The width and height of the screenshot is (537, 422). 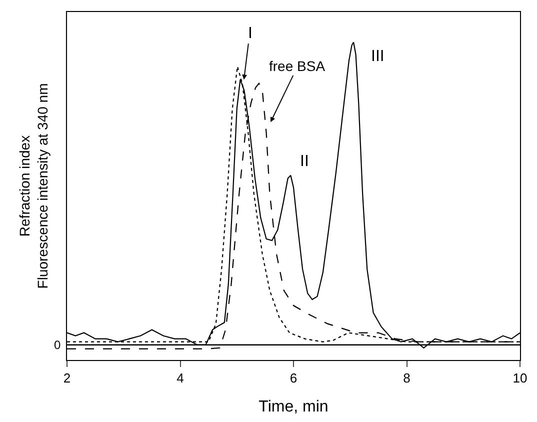 I want to click on y-axis-title: Refraction index Fluorescence intensity at 340 nm, so click(x=33, y=186).